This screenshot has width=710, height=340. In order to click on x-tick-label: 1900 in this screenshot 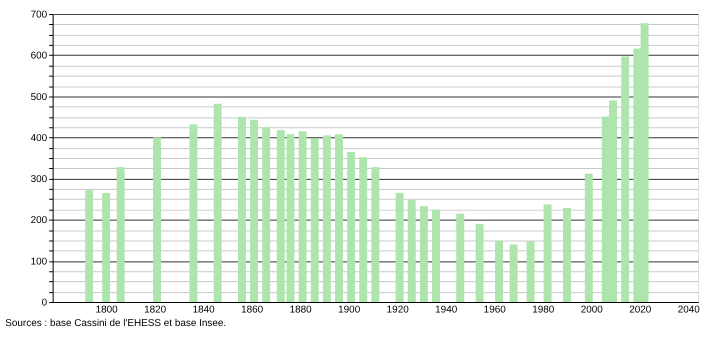, I will do `click(349, 310)`.